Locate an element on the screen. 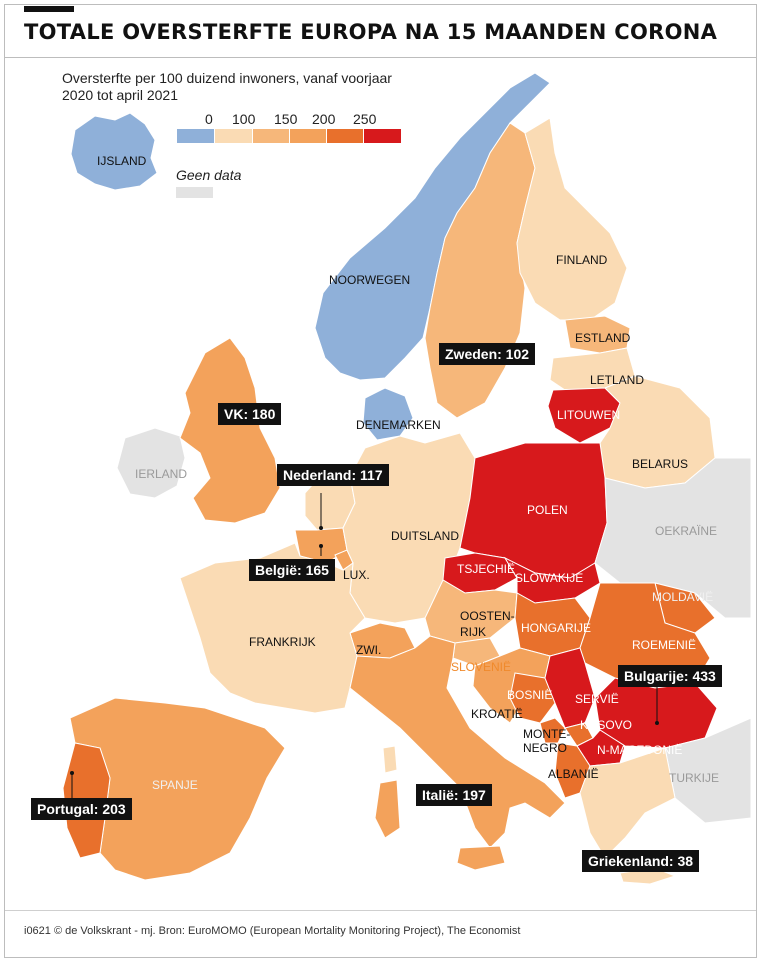 The image size is (763, 964). label-spanje: SPANJE is located at coordinates (175, 785).